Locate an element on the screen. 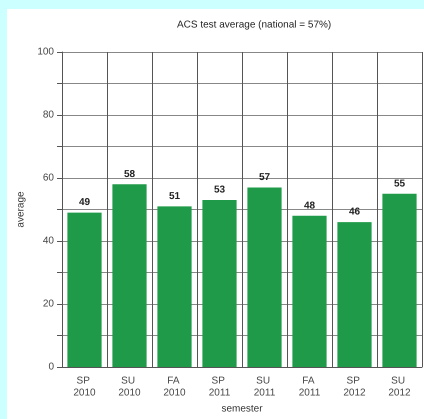 The image size is (424, 419). data-label: 57 is located at coordinates (264, 177).